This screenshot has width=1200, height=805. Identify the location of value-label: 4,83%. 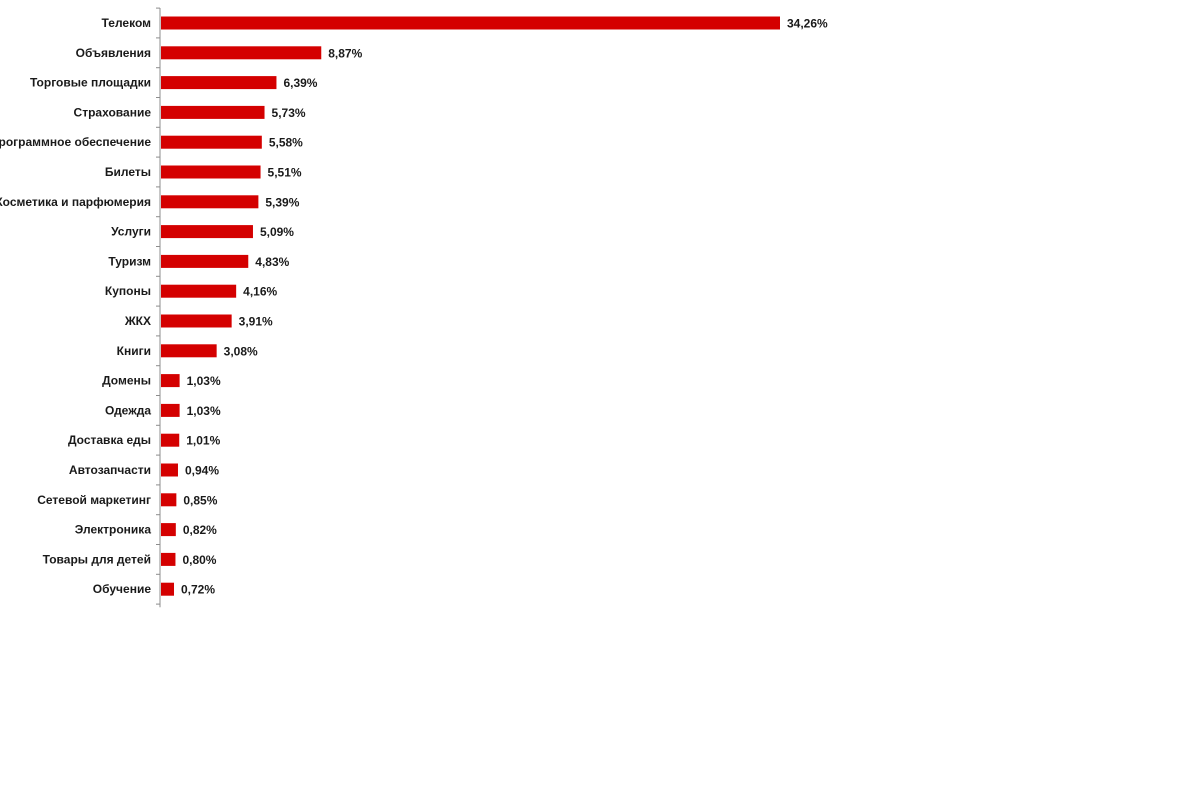
(272, 262).